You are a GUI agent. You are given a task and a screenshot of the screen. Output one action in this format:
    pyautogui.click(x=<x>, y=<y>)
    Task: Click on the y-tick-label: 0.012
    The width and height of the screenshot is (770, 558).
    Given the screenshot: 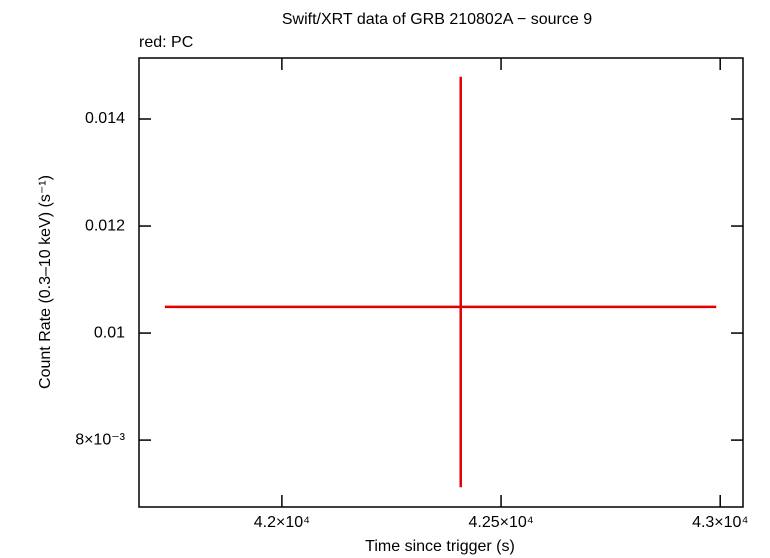 What is the action you would take?
    pyautogui.click(x=105, y=225)
    